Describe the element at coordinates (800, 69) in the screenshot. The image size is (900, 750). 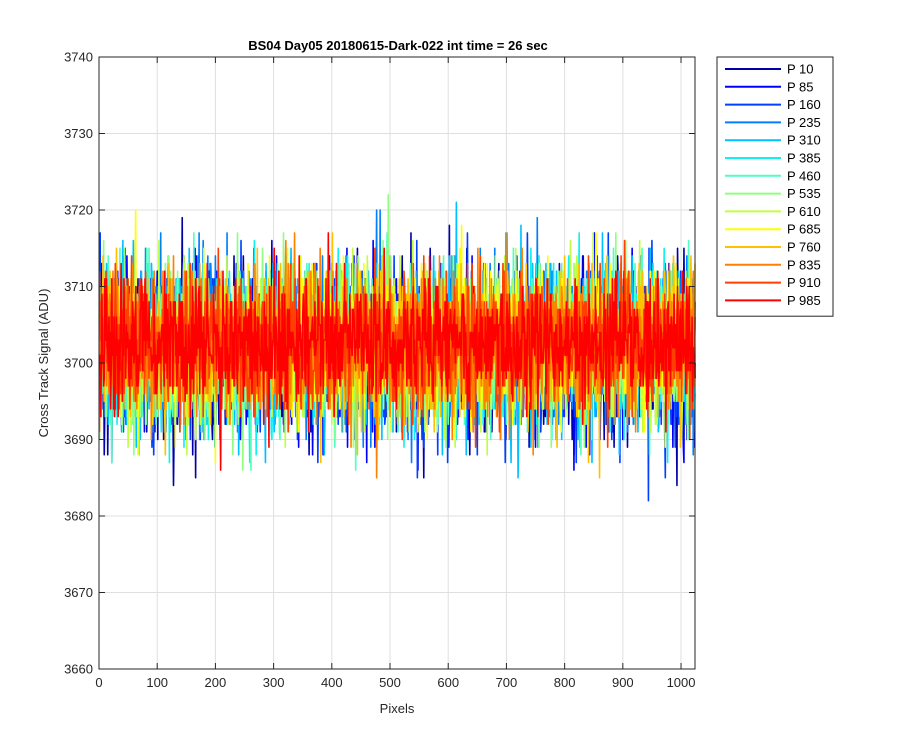
I see `legend-label: P 10` at that location.